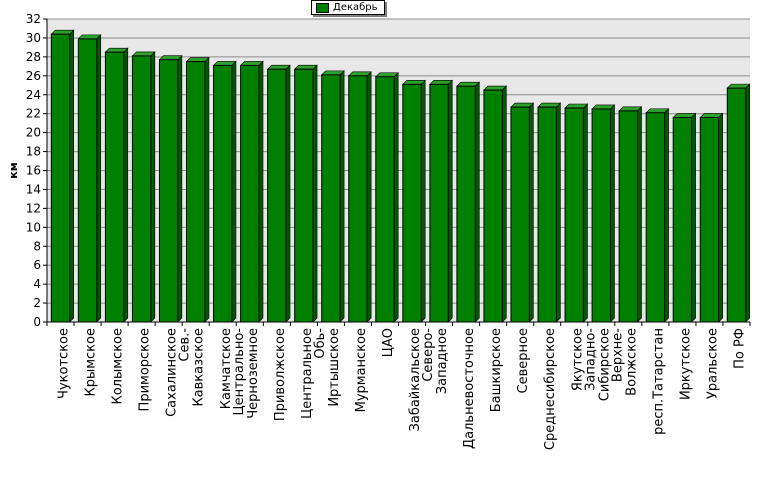 The image size is (777, 479). Describe the element at coordinates (604, 364) in the screenshot. I see `x-tick-label-line: Сибирское` at that location.